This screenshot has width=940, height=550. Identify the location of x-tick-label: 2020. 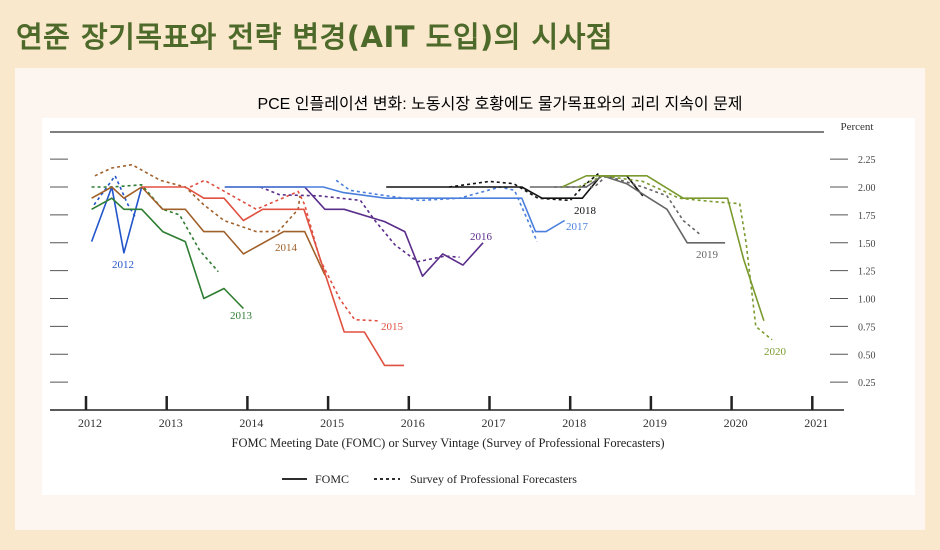
(736, 423).